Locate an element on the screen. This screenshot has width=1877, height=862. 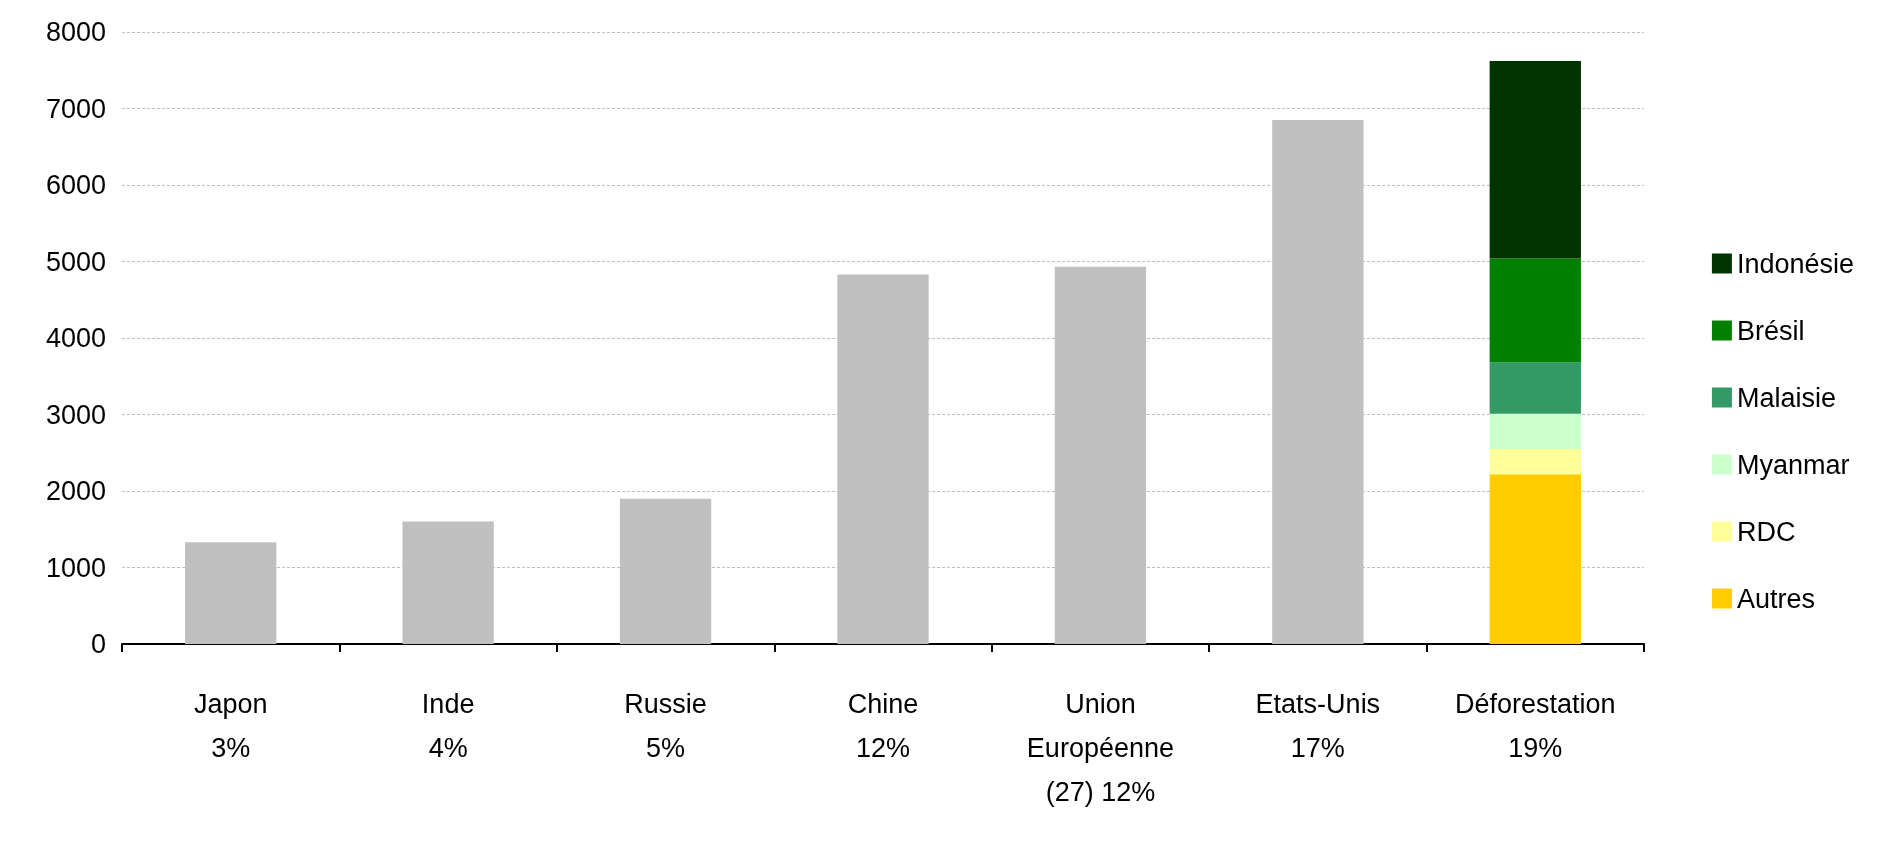
y-tick-label: 0 is located at coordinates (98, 644).